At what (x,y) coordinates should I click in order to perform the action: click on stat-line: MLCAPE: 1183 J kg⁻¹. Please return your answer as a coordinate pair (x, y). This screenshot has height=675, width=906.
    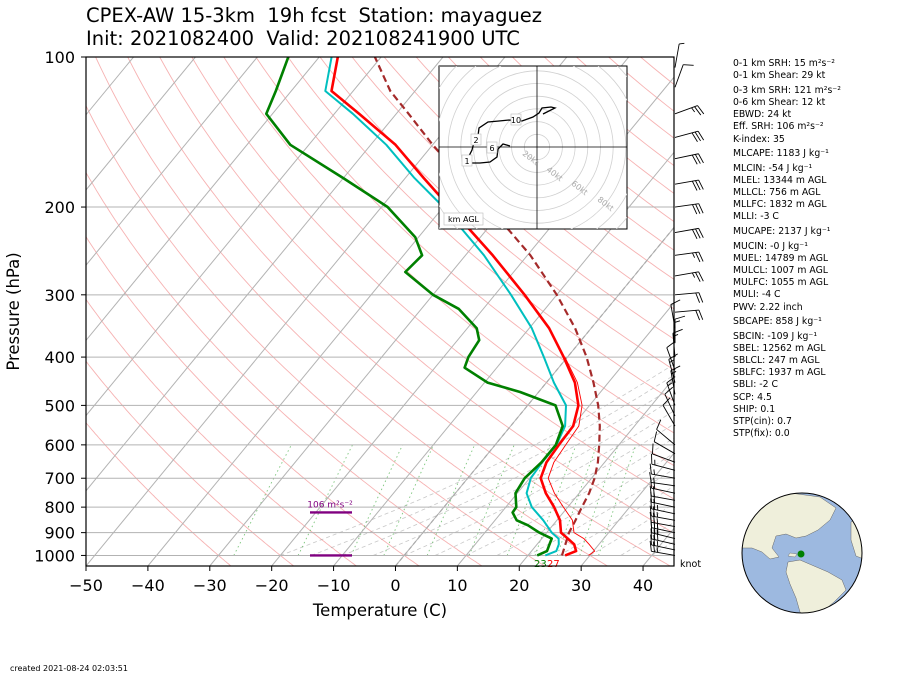
    Looking at the image, I should click on (781, 154).